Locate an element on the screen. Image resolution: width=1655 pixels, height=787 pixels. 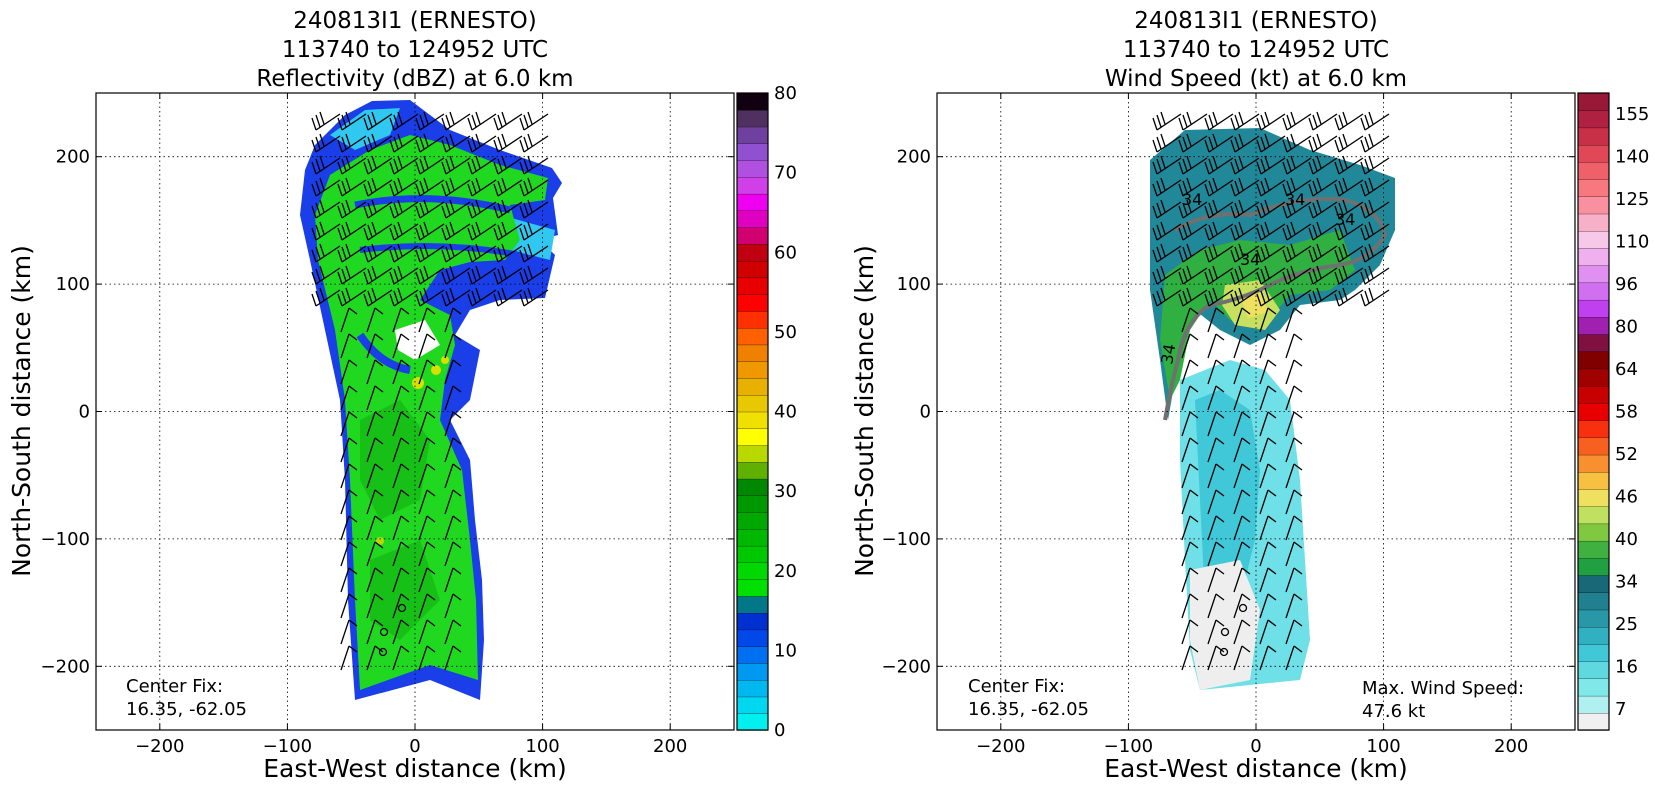
wind-speed-field: 34 34 34 34 34 is located at coordinates (1272, 400).